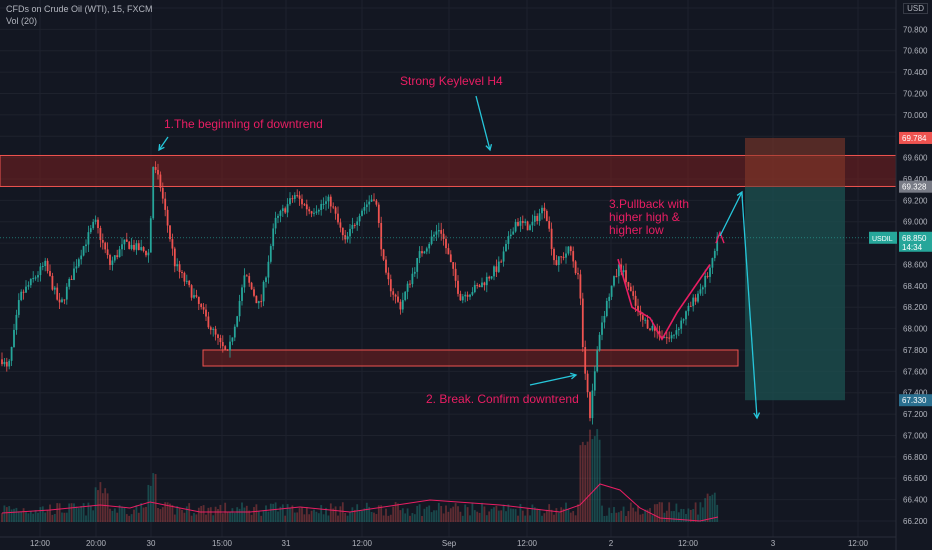  What do you see at coordinates (915, 478) in the screenshot?
I see `y-tick-label: 66.600` at bounding box center [915, 478].